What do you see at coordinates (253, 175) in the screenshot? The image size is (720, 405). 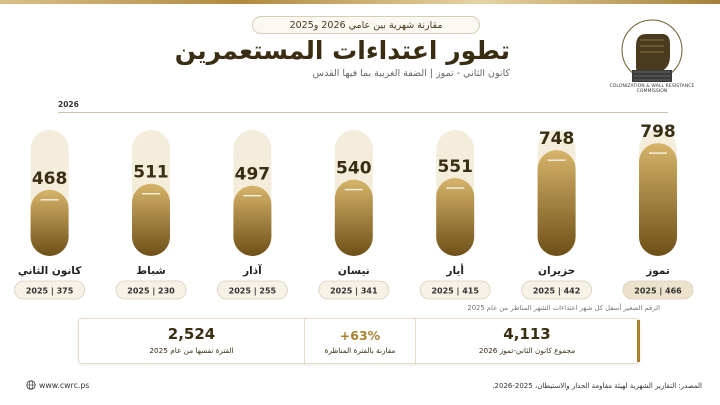 I see `bar-value-label: 497` at bounding box center [253, 175].